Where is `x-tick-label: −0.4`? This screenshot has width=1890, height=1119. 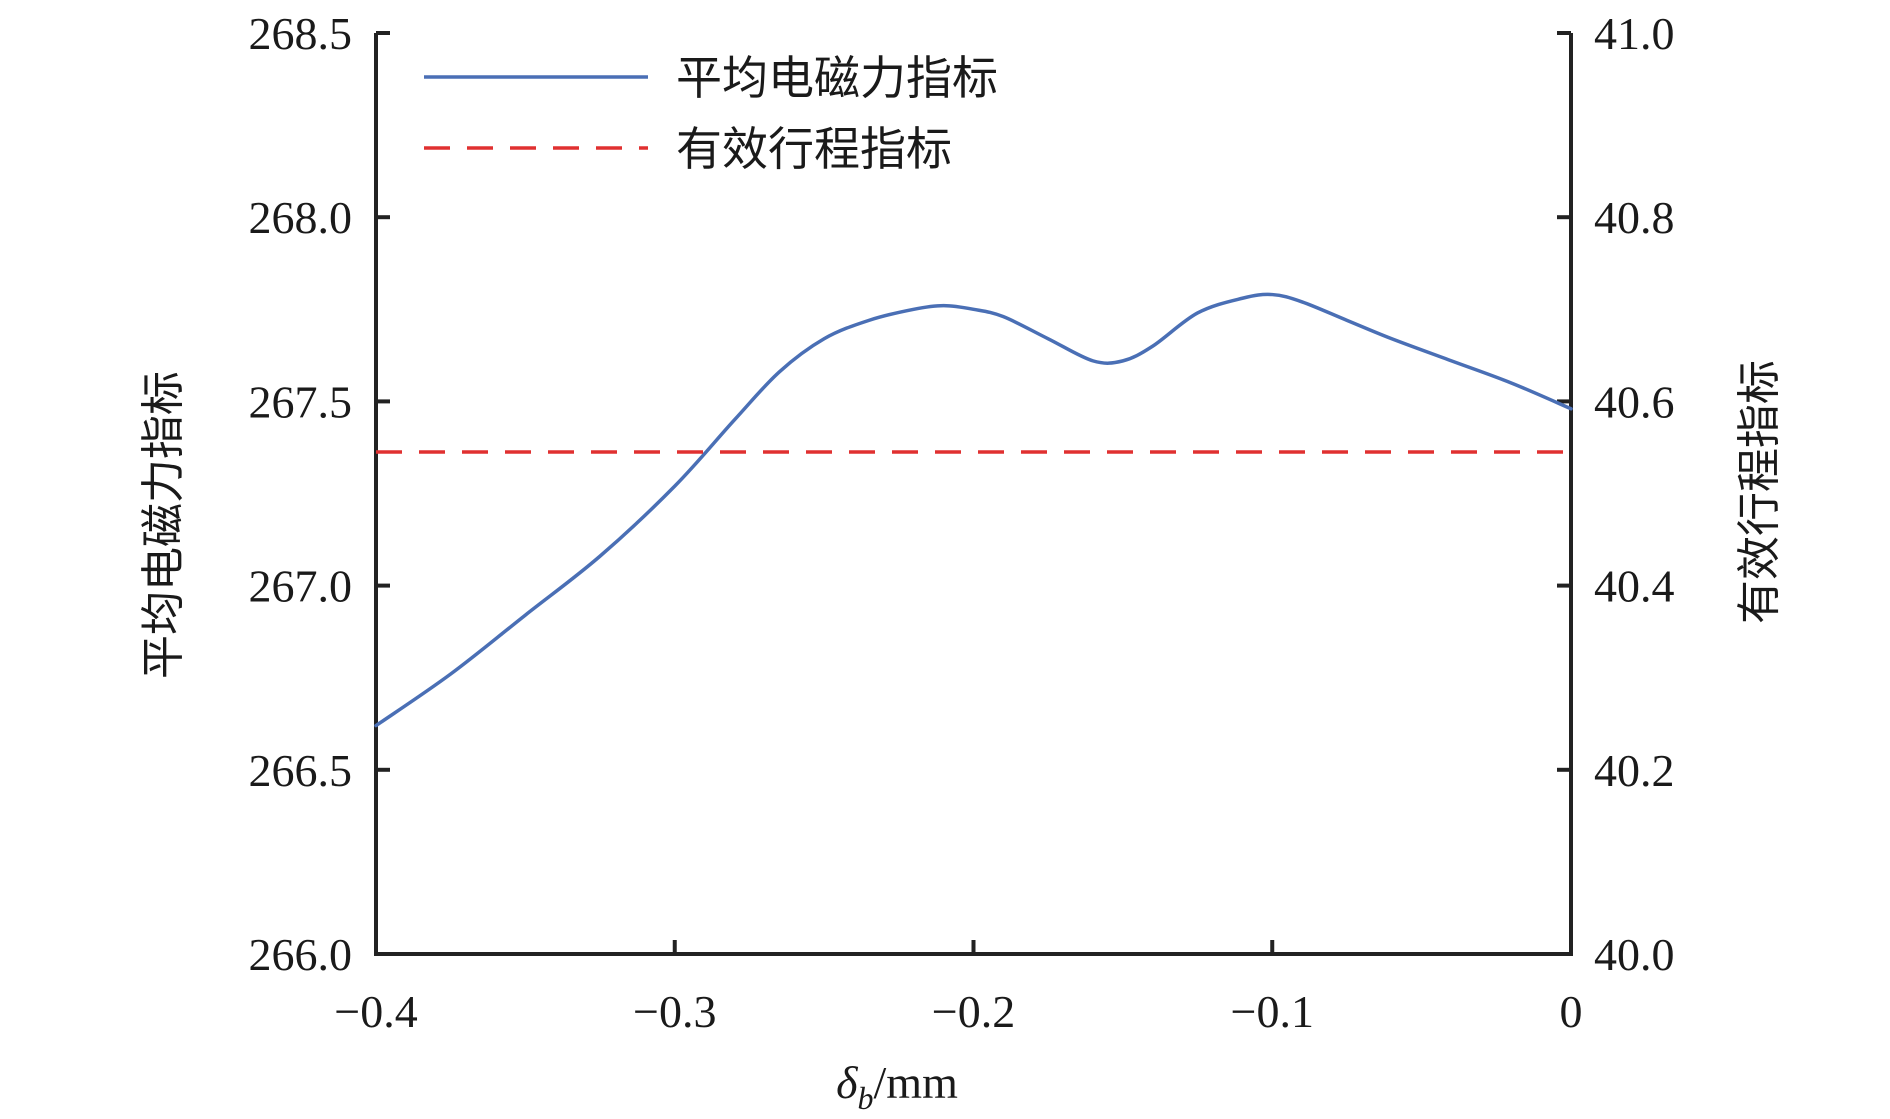 x-tick-label: −0.4 is located at coordinates (375, 1011).